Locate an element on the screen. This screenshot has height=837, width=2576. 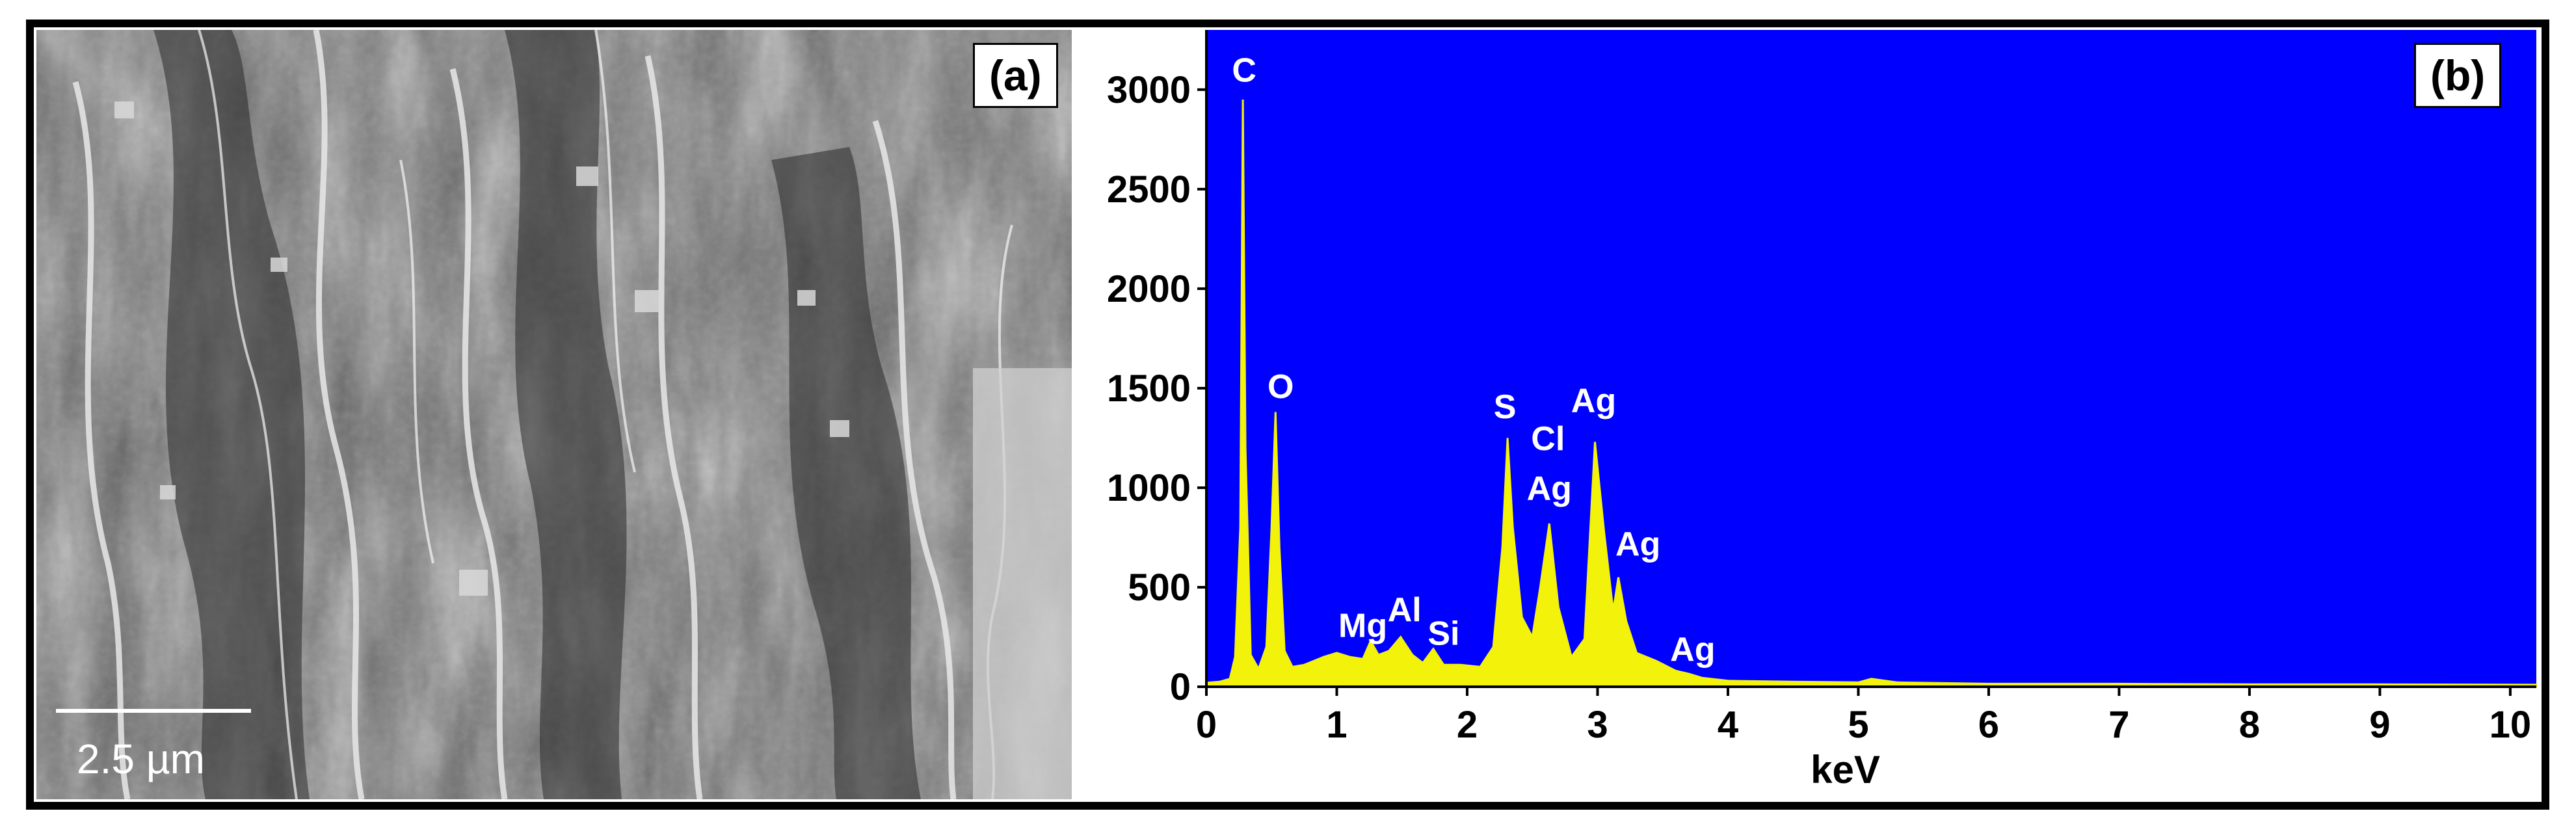
x-tick-label: 3 is located at coordinates (1597, 725).